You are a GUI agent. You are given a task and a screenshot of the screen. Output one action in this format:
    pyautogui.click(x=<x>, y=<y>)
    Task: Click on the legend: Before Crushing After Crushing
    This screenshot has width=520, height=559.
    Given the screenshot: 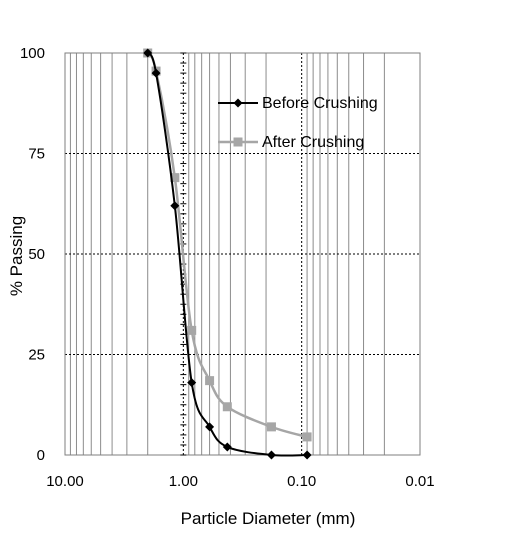 What is the action you would take?
    pyautogui.click(x=298, y=123)
    